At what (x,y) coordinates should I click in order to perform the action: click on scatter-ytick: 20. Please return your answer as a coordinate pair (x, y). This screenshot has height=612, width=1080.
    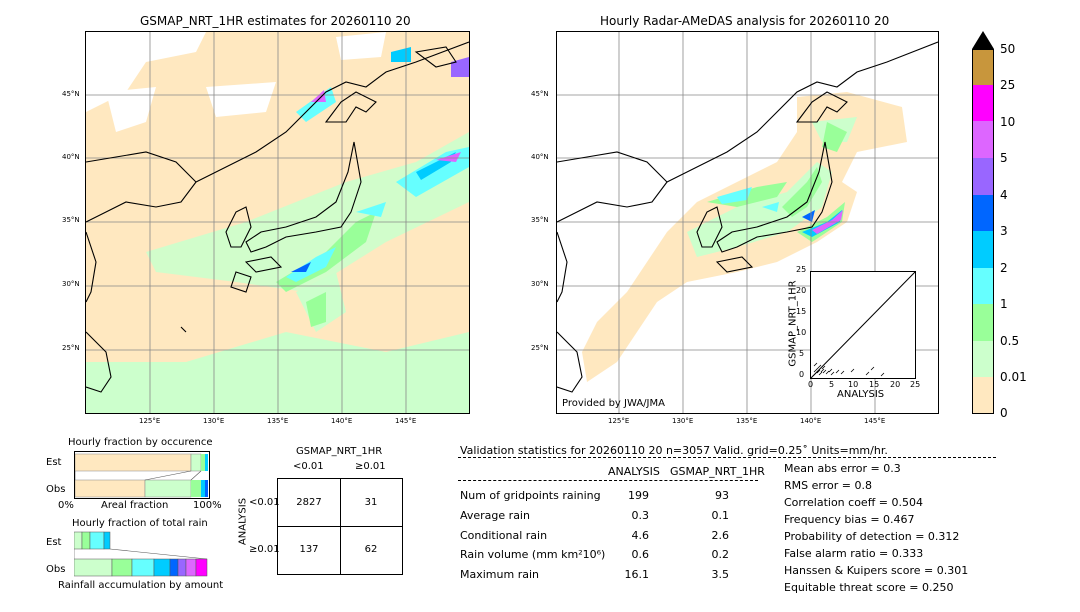
    Looking at the image, I should click on (801, 290).